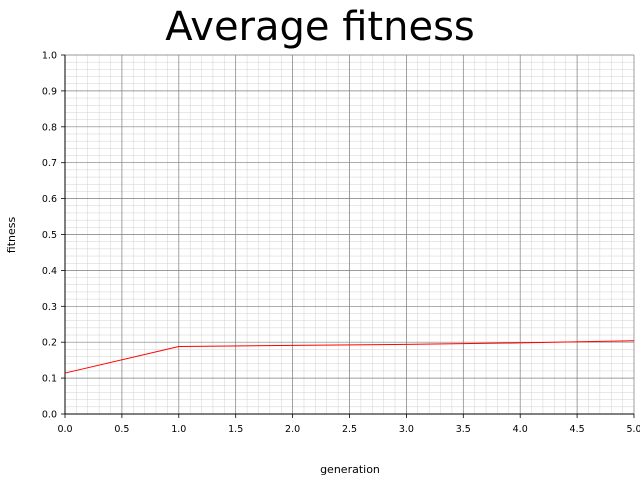  I want to click on y-tick-label: 0.3, so click(49, 307).